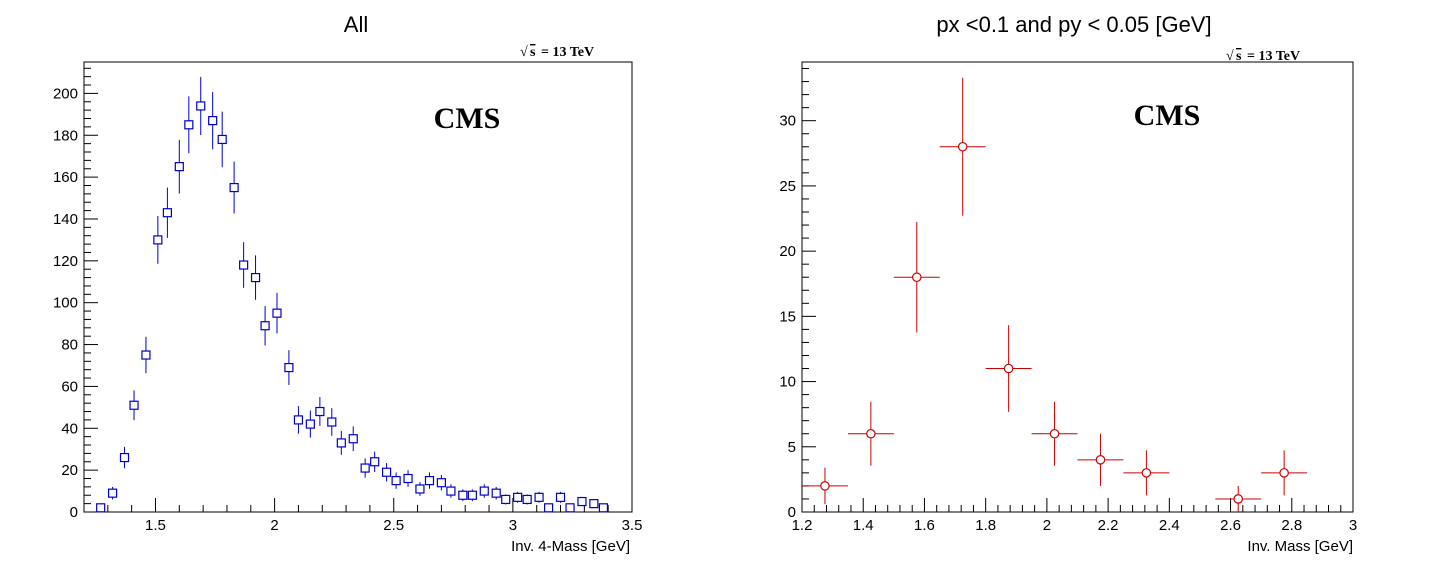  Describe the element at coordinates (356, 24) in the screenshot. I see `plot-all-title: All` at that location.